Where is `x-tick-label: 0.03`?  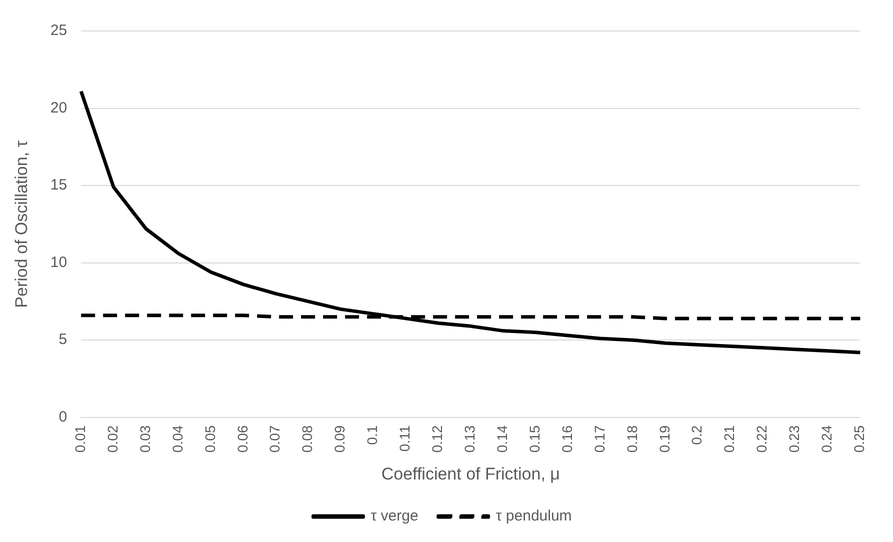 x-tick-label: 0.03 is located at coordinates (144, 439).